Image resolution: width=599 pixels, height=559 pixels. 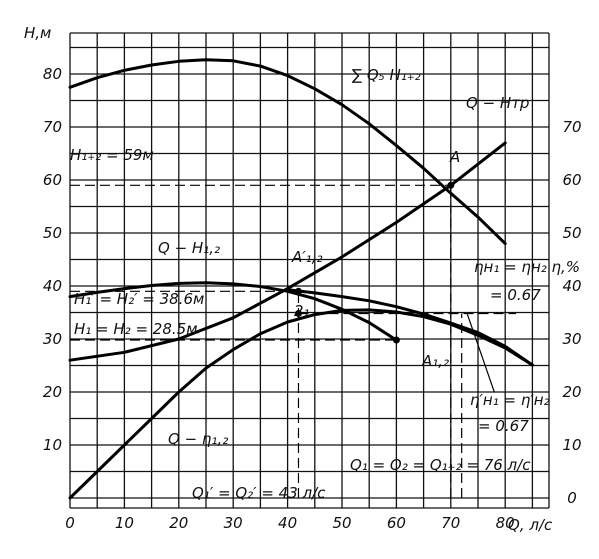 What do you see at coordinates (37, 33) in the screenshot?
I see `y-axis-title: H,м` at bounding box center [37, 33].